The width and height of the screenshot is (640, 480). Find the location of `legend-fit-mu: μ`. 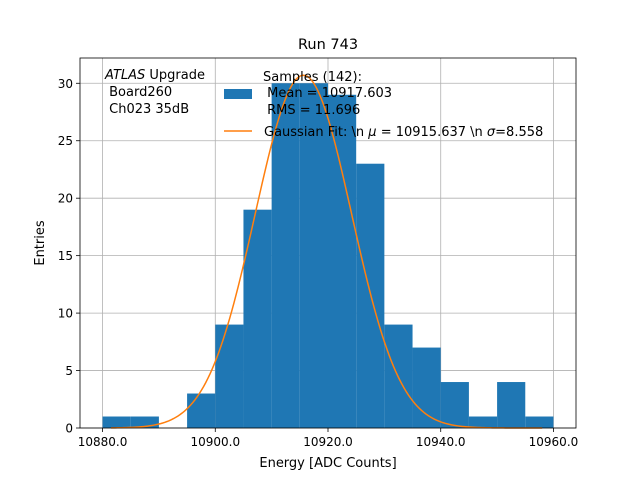

legend-fit-mu: μ is located at coordinates (371, 132).